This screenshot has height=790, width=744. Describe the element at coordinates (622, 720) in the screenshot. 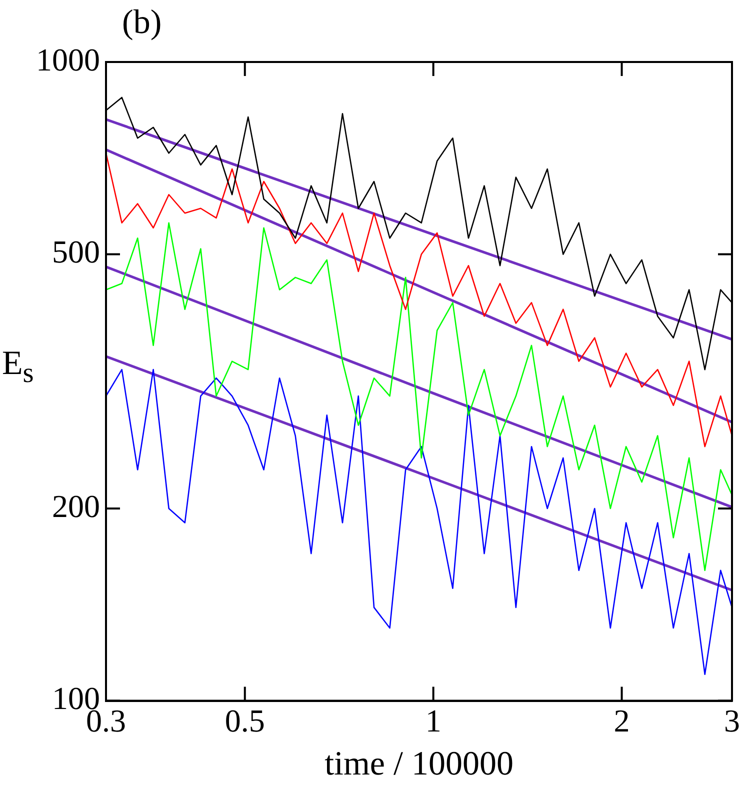

I see `x-tick-label: 2` at that location.